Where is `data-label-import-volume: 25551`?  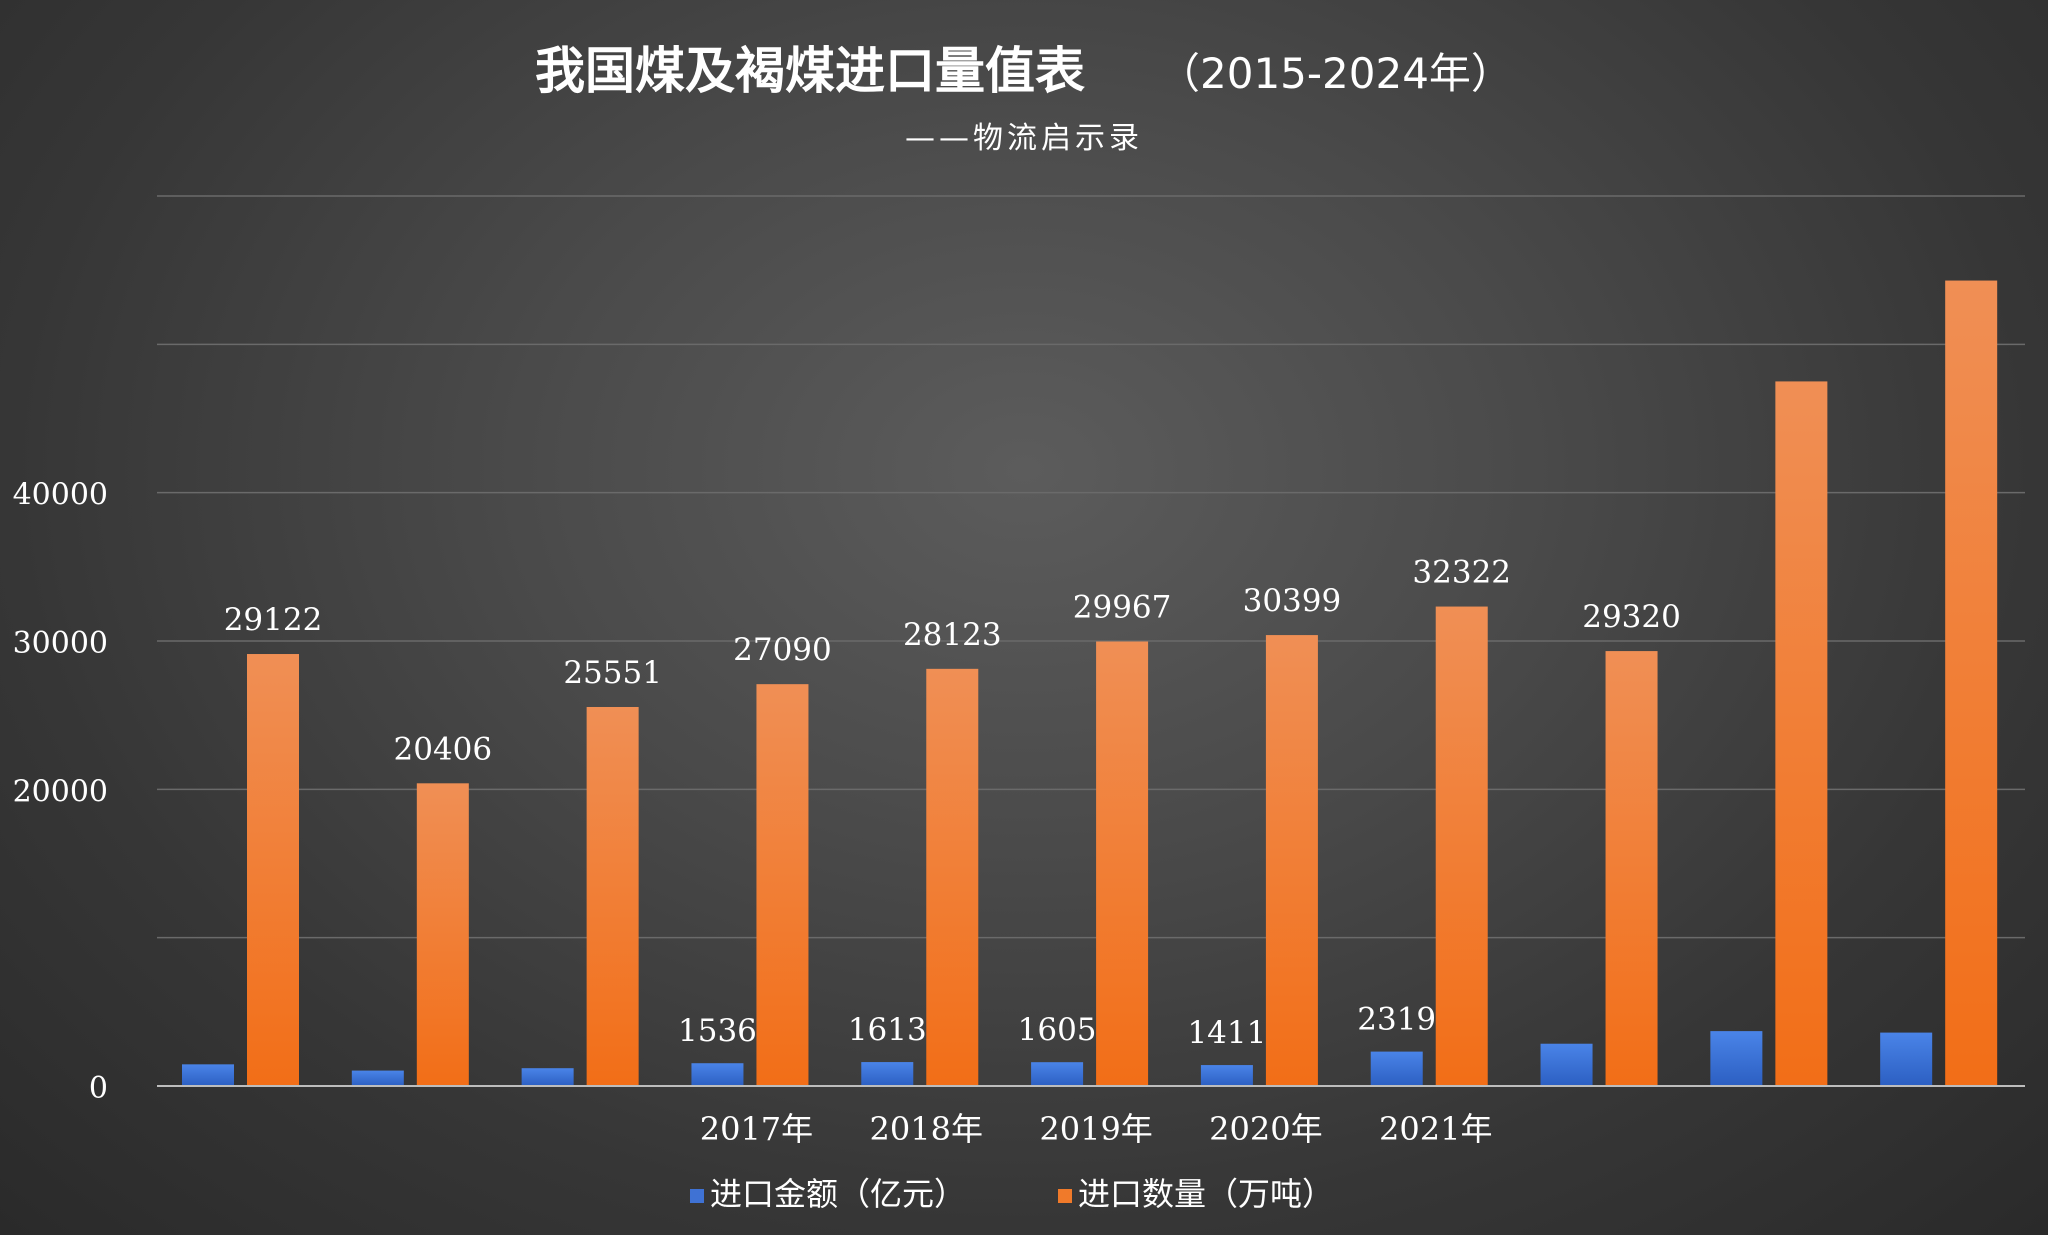 data-label-import-volume: 25551 is located at coordinates (612, 673).